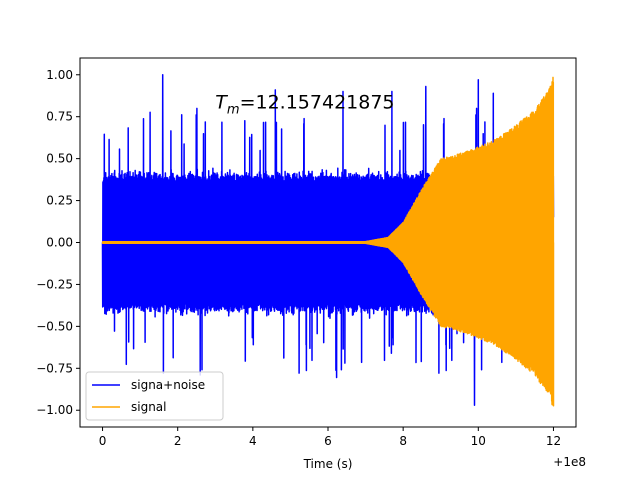  Describe the element at coordinates (54, 284) in the screenshot. I see `y-tick-label: −0.25` at that location.